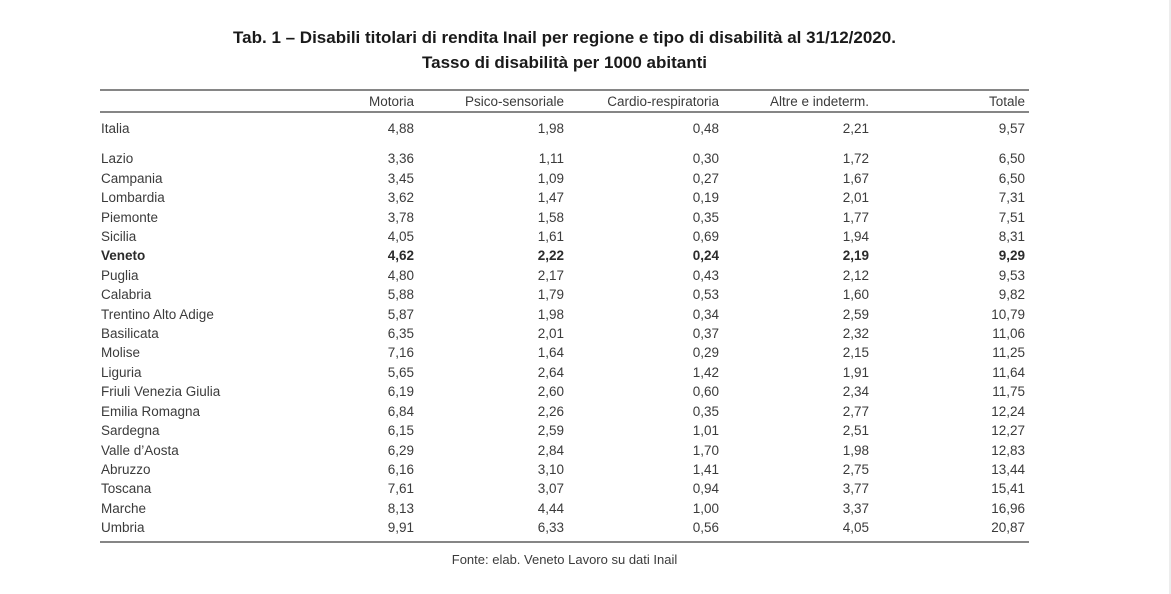 The image size is (1171, 594). What do you see at coordinates (550, 489) in the screenshot?
I see `value-cell: 3,07` at bounding box center [550, 489].